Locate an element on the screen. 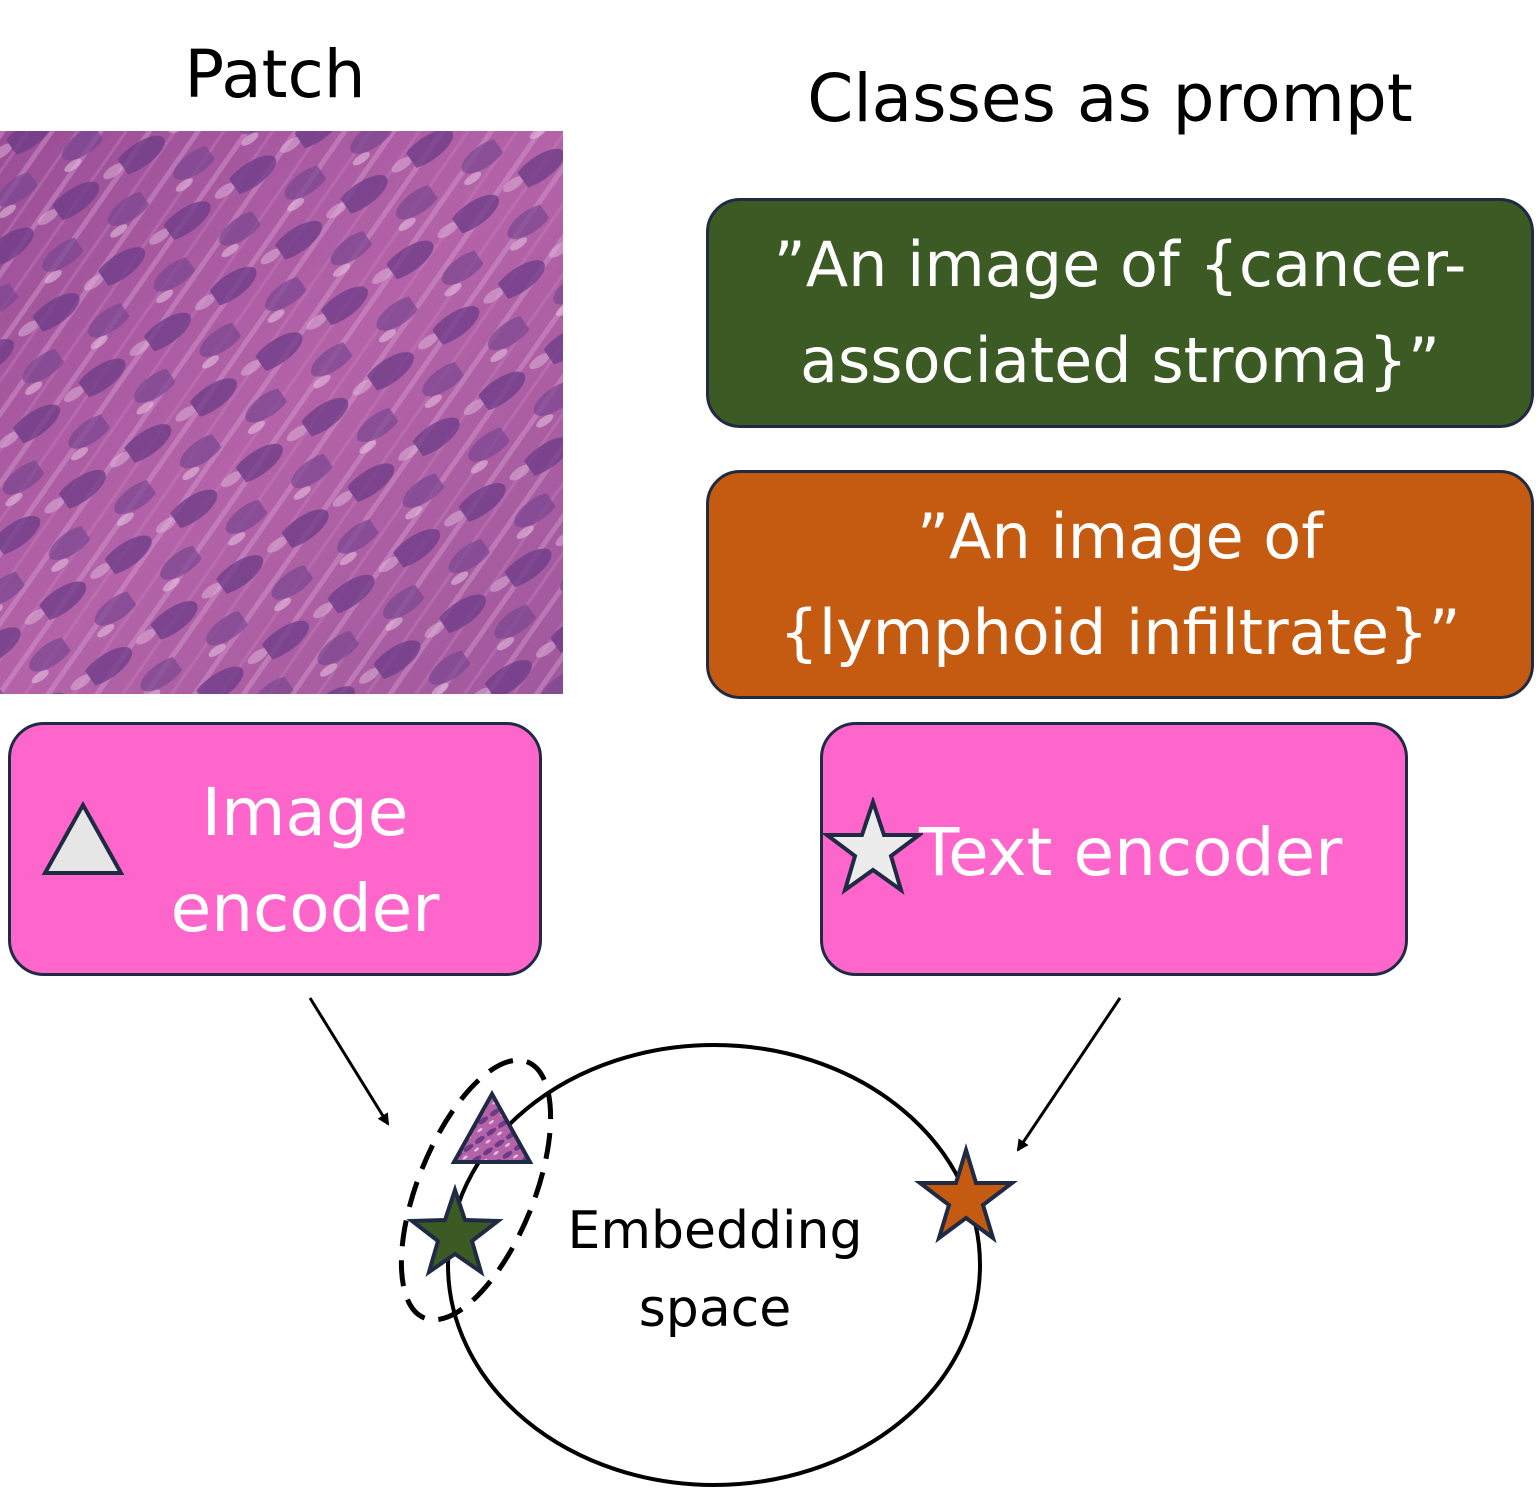 The height and width of the screenshot is (1490, 1536). text-encoder-box: Text encoder is located at coordinates (1114, 849).